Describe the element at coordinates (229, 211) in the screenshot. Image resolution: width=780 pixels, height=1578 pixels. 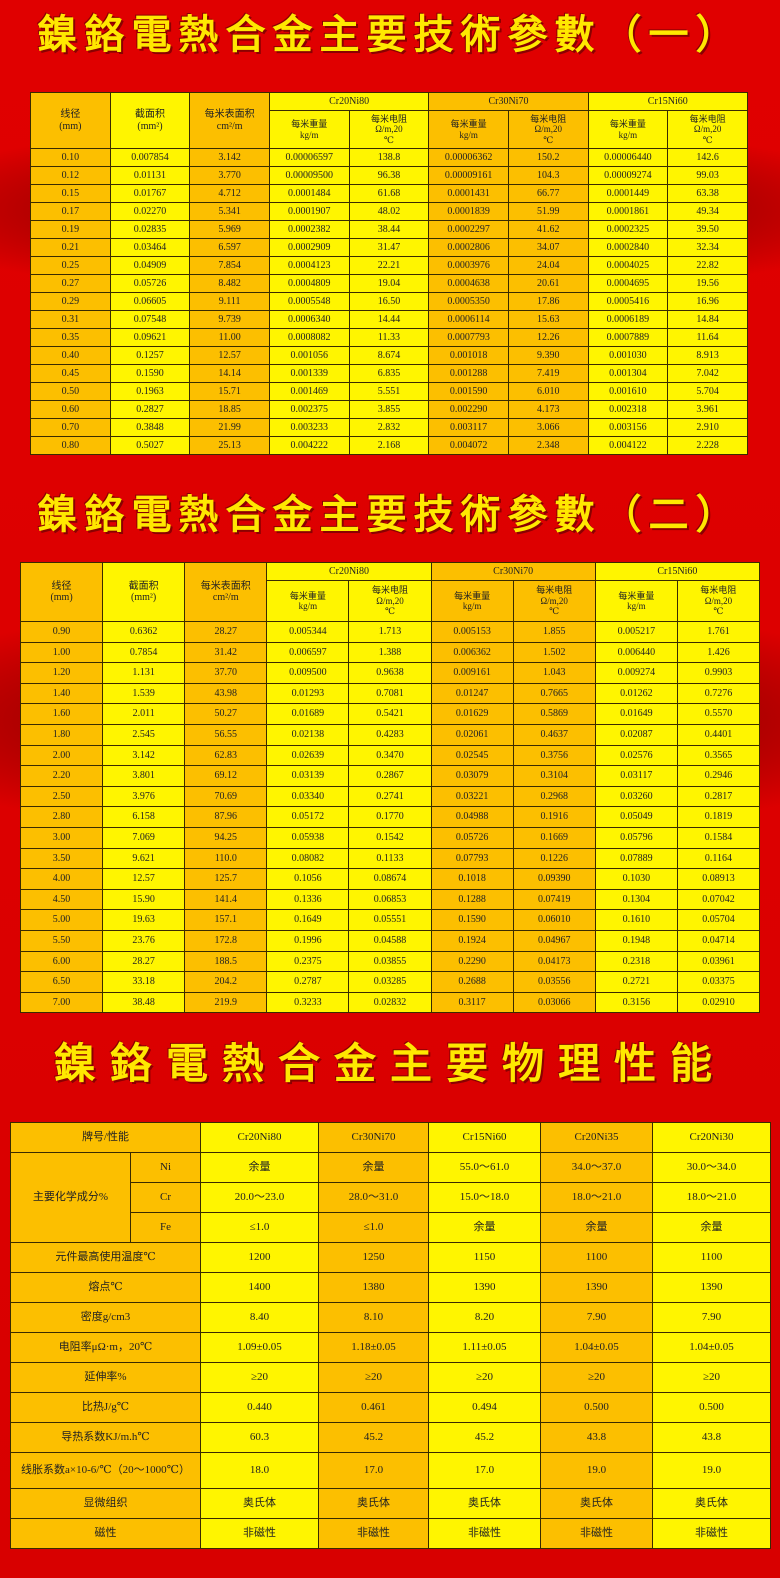
I see `table-cell: 5.341` at that location.